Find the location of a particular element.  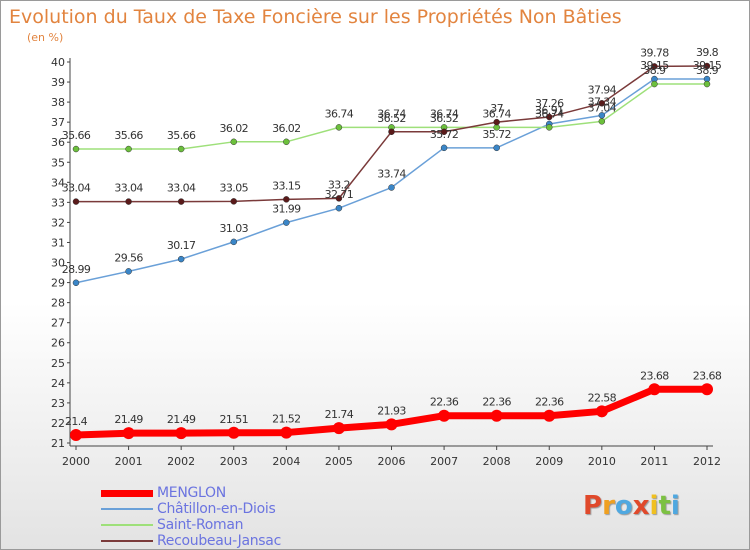

logo-letter: r is located at coordinates (608, 506).